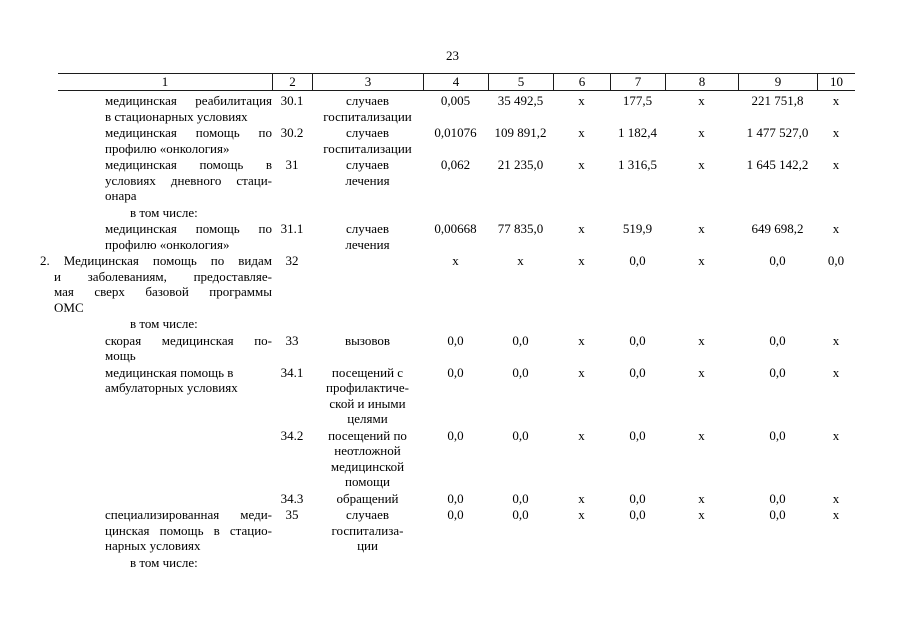 This screenshot has height=640, width=905. What do you see at coordinates (188, 530) in the screenshot?
I see `row-label-line: цинская помощь в стацио-` at bounding box center [188, 530].